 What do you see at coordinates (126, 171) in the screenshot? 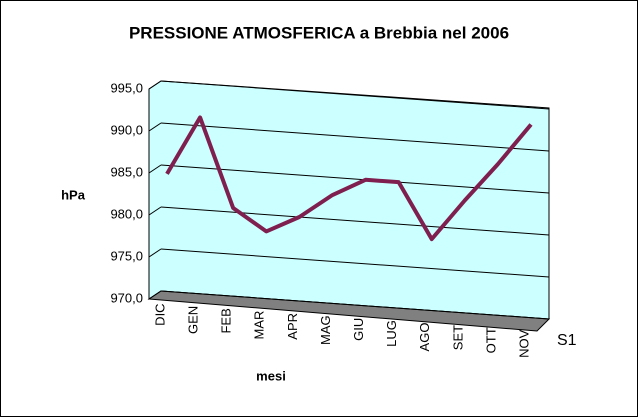
I see `y-tick-label: 985,0` at bounding box center [126, 171].